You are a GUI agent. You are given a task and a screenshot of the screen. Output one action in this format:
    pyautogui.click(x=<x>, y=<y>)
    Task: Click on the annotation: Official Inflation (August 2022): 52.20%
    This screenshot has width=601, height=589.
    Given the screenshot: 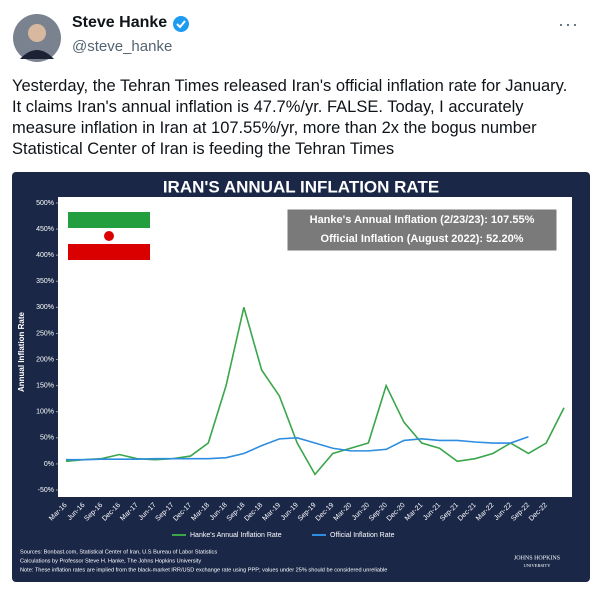 What is the action you would take?
    pyautogui.click(x=422, y=239)
    